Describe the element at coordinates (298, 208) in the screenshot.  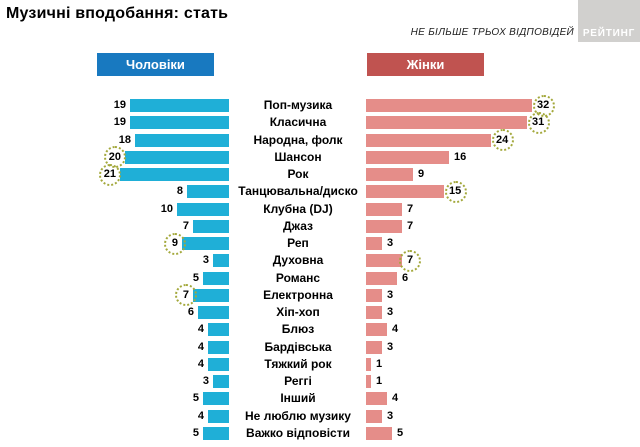
I see `category-label: Клубна (DJ)` at that location.